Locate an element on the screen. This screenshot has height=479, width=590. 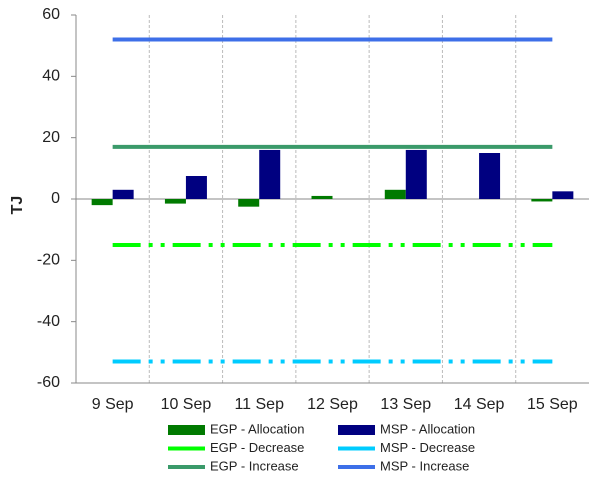
x-tick-label: 12 Sep is located at coordinates (332, 404).